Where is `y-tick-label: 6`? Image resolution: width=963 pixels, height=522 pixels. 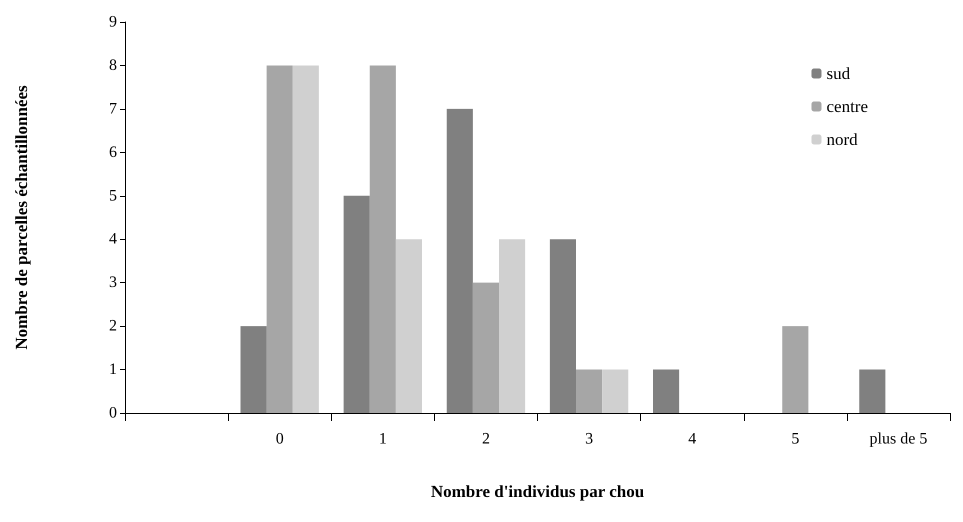 y-tick-label: 6 is located at coordinates (113, 152).